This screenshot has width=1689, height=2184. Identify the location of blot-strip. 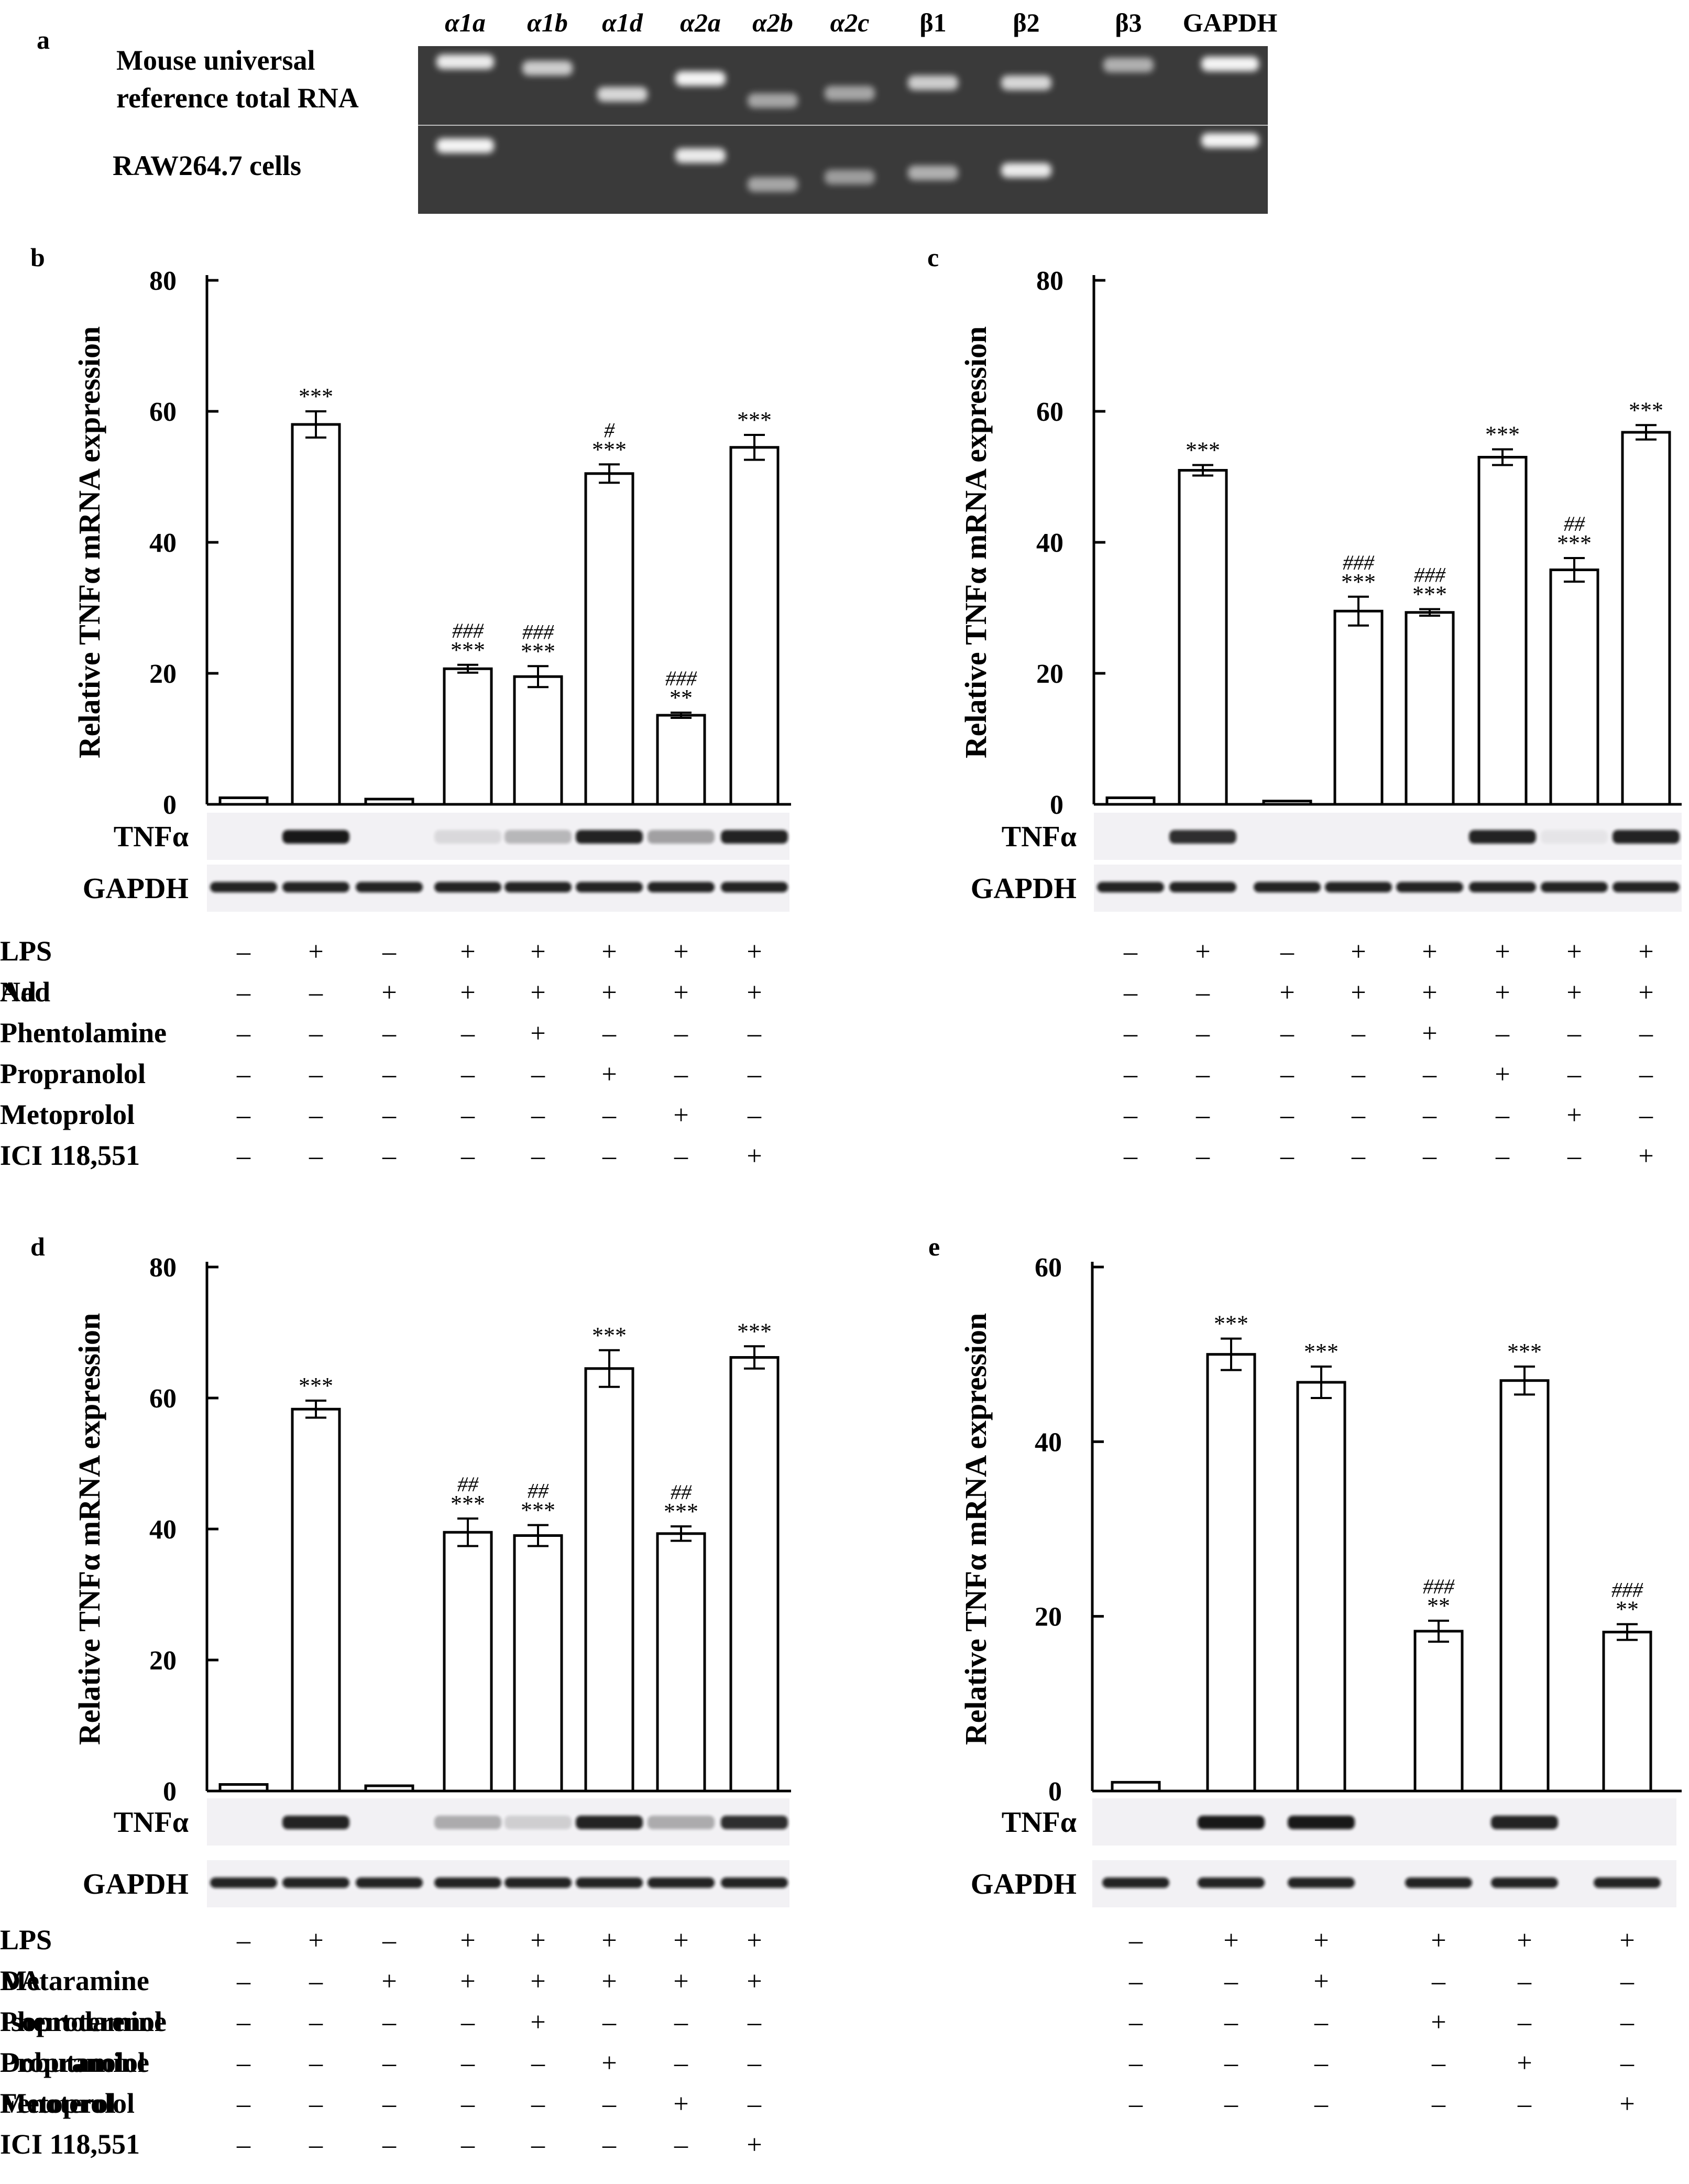
(1384, 1822).